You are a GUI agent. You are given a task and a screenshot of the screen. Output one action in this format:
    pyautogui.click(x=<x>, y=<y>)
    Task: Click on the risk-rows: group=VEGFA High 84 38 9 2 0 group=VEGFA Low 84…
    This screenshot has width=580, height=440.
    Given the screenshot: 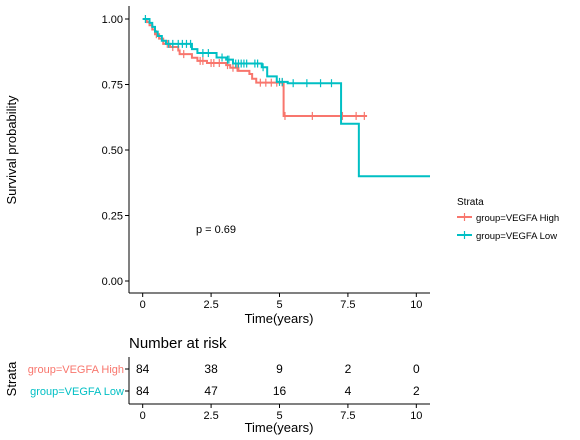 What is the action you would take?
    pyautogui.click(x=224, y=380)
    